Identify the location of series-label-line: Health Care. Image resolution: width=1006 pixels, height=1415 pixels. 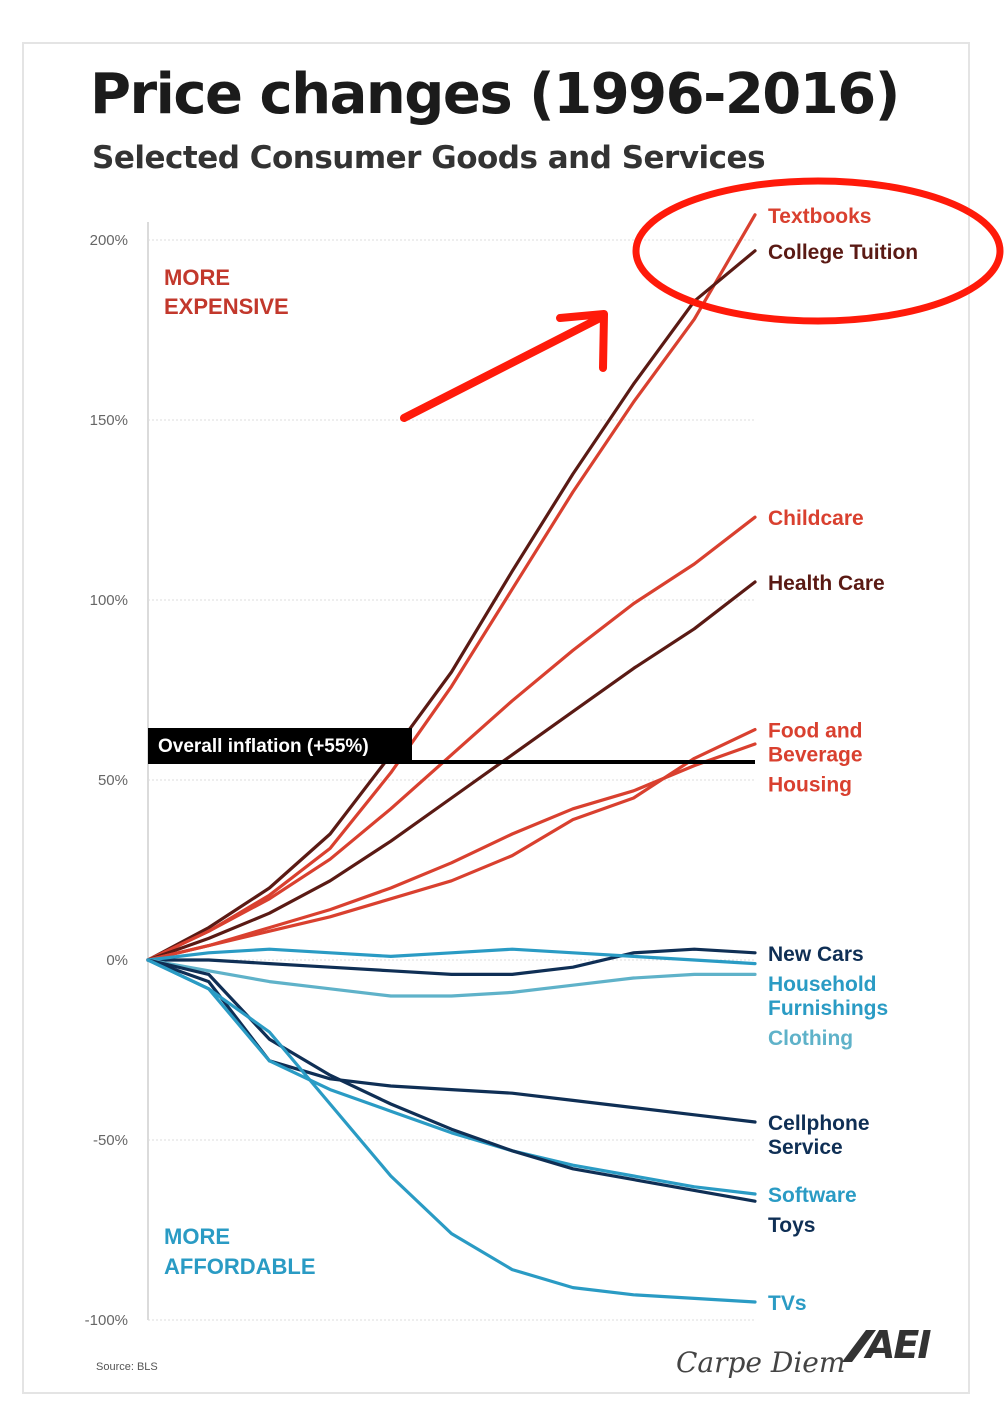
(826, 583).